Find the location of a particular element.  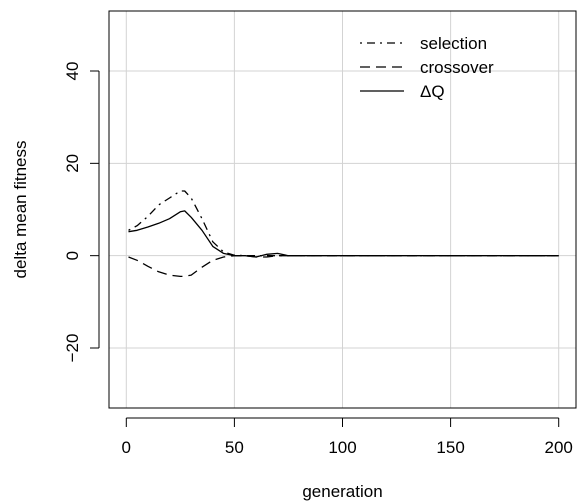

y-tick-label: 20 is located at coordinates (72, 163).